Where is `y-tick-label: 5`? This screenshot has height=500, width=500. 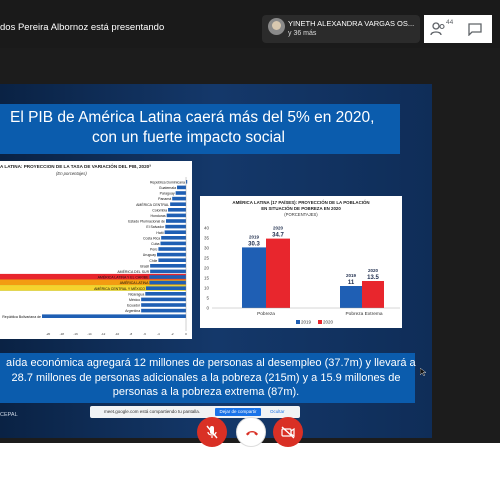 y-tick-label: 5 is located at coordinates (207, 298).